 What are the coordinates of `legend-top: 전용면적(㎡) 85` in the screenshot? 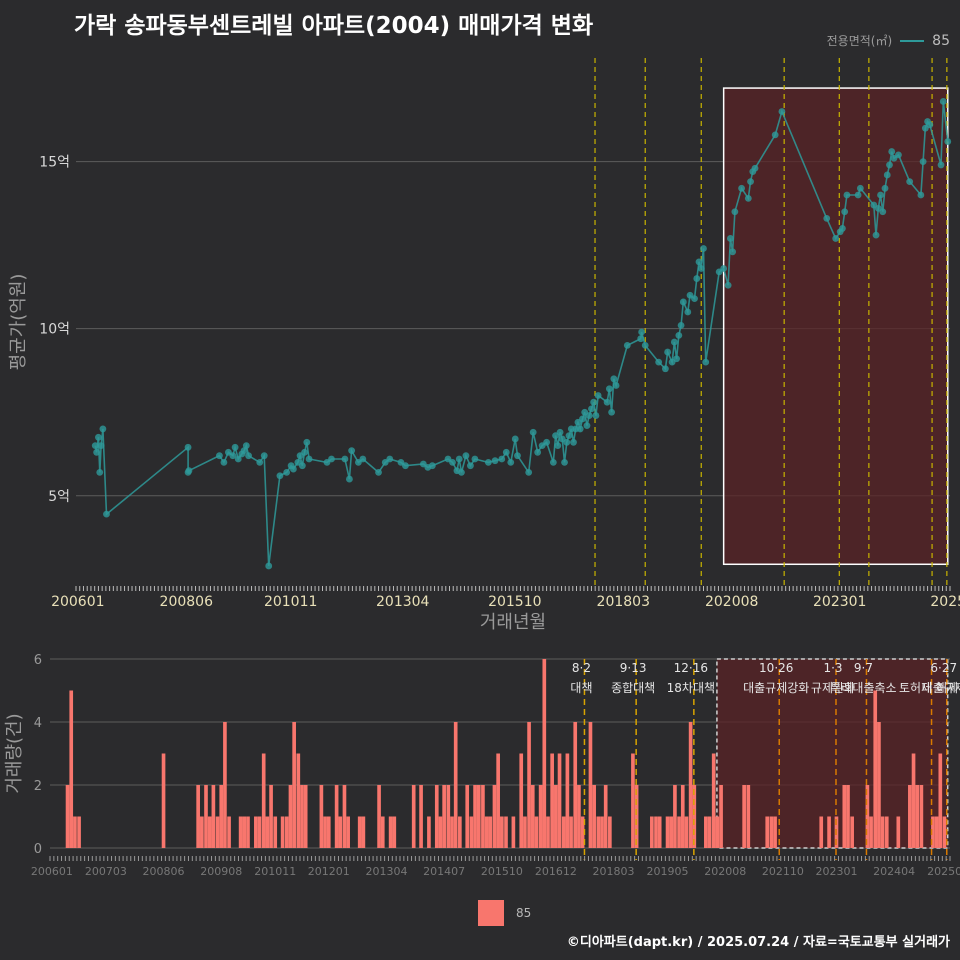 It's located at (888, 40).